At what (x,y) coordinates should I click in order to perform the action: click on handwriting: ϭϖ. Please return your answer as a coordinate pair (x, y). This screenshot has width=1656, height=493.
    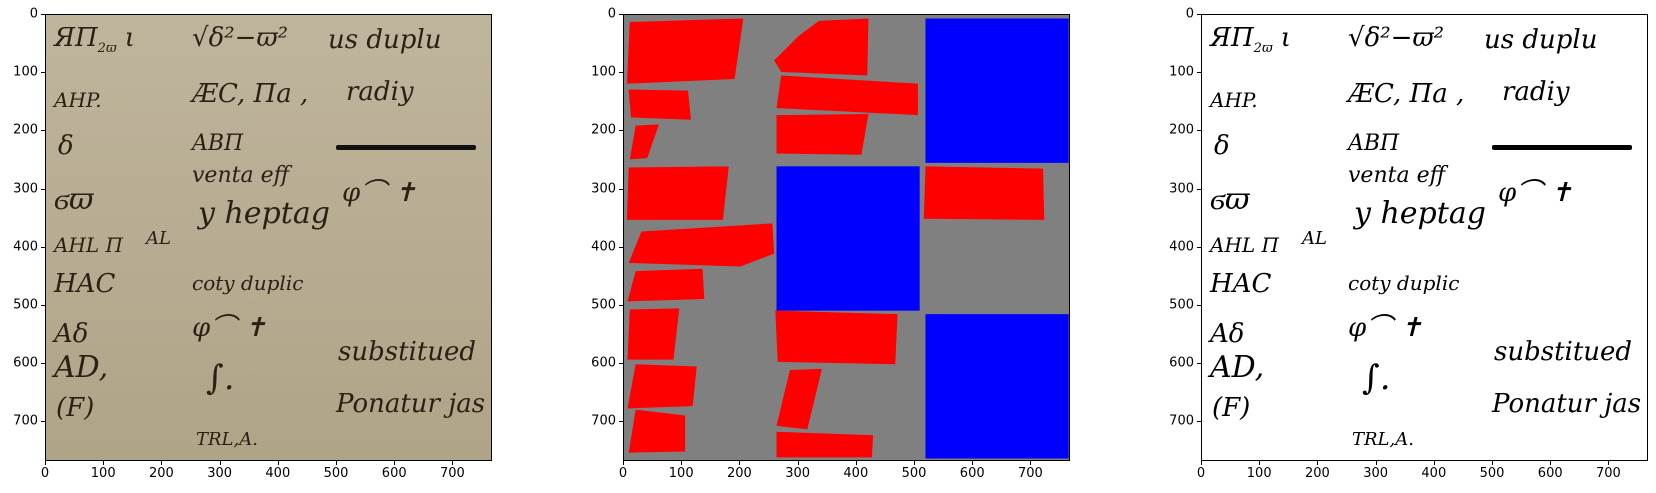
    Looking at the image, I should click on (74, 199).